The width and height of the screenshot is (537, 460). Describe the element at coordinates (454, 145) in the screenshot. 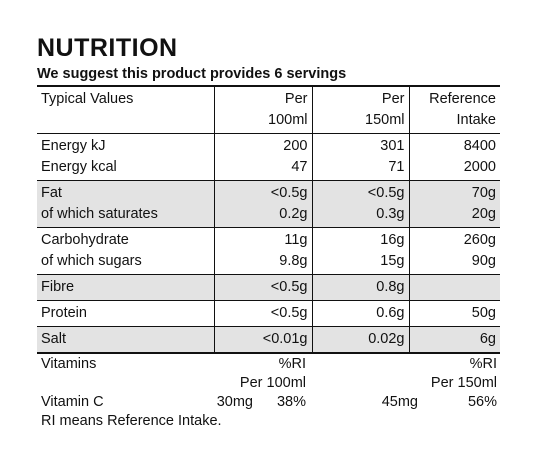

I see `row-ri: 8400` at that location.